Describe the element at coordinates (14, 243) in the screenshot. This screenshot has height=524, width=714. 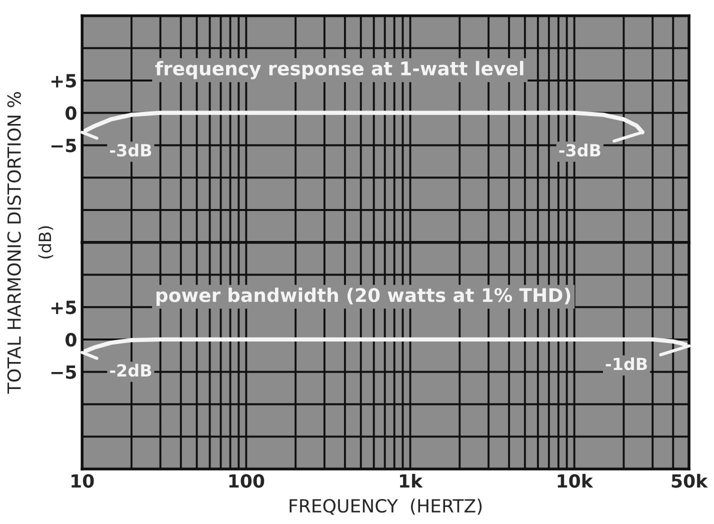
I see `y-axis-title: TOTAL HARMONIC DISTORTION %` at that location.